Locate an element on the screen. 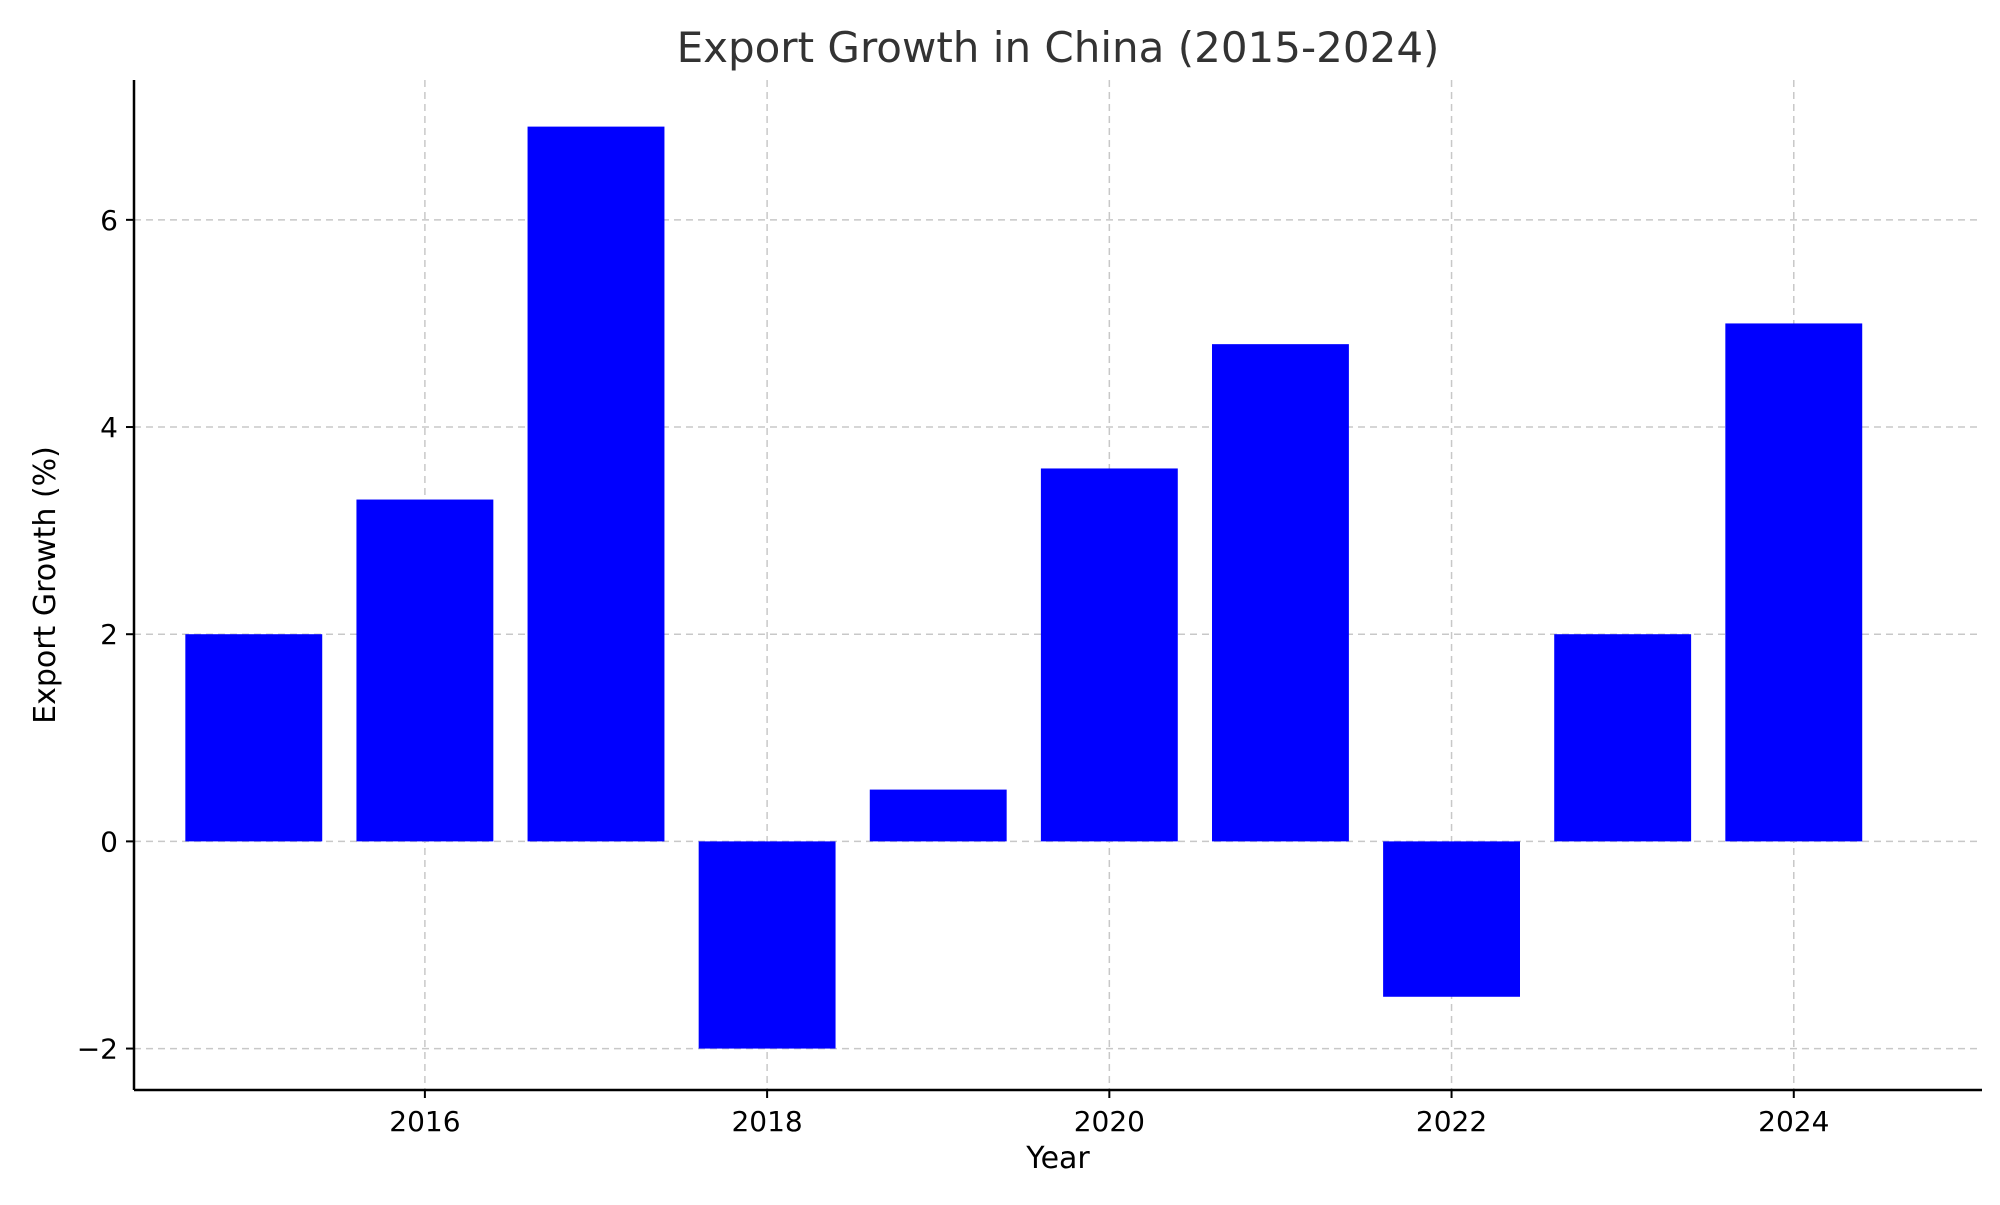 Image resolution: width=2000 pixels, height=1205 pixels. y-tick-label-6: 6 is located at coordinates (109, 220).